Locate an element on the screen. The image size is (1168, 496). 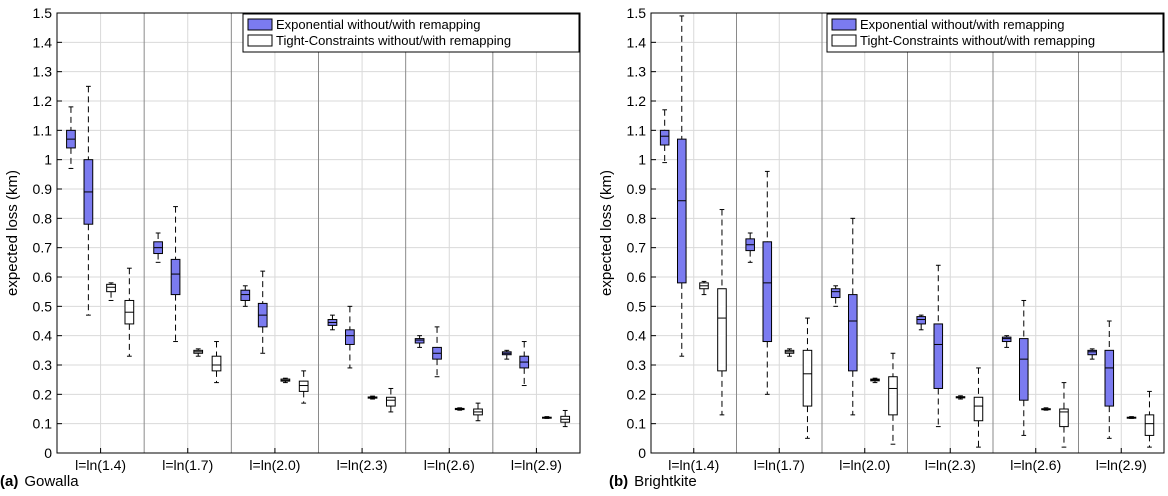
legend-entry: Tight-Constraints without/with remapping is located at coordinates (393, 40).